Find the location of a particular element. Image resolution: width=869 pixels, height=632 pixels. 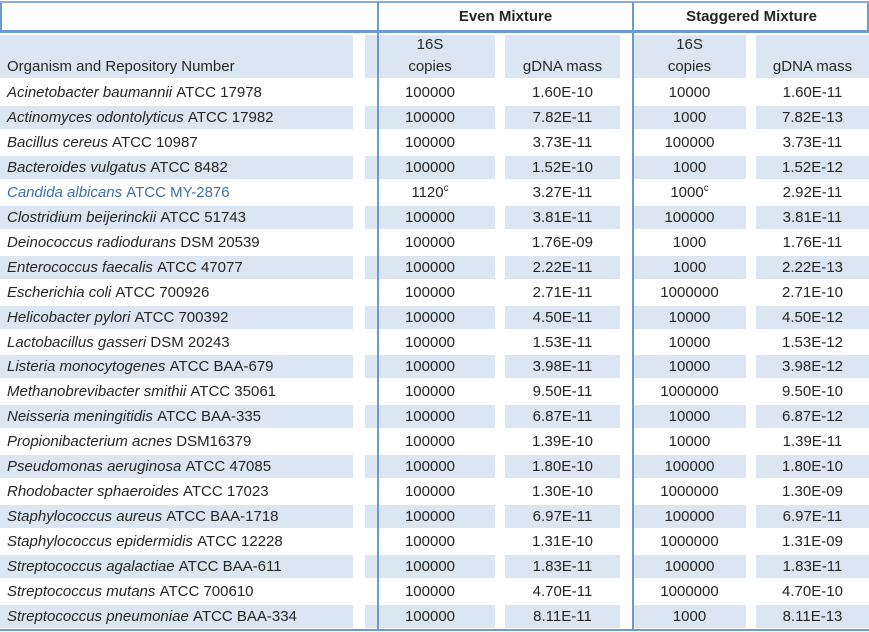

footnote-marker: c is located at coordinates (446, 188).